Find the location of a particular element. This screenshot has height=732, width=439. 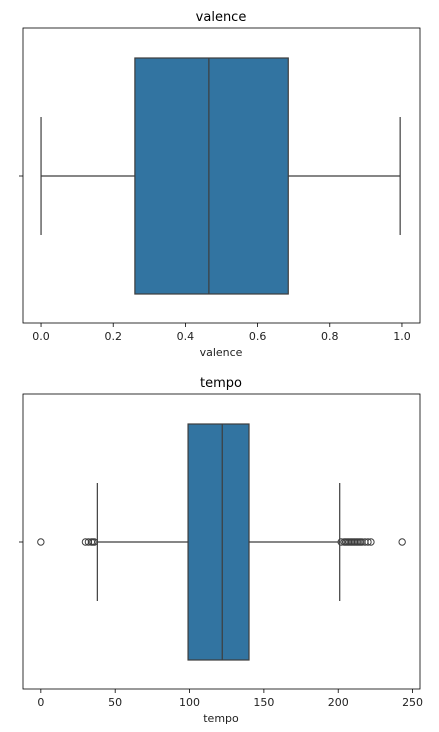

valence-x-tick-label: 0.8 is located at coordinates (330, 336).